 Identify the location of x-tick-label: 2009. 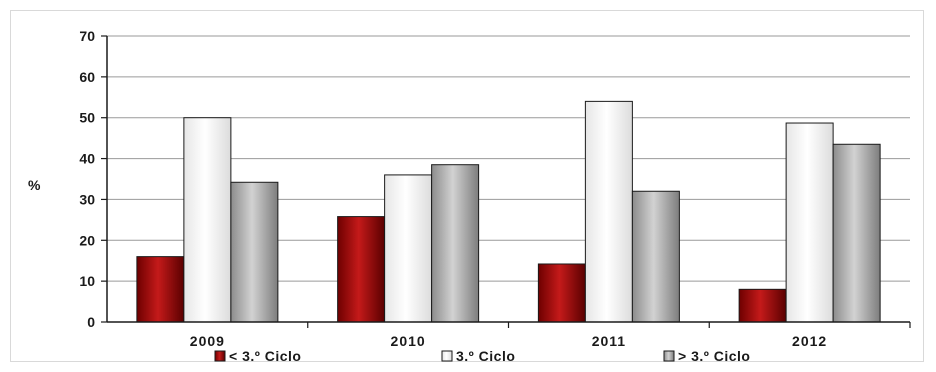
(207, 341).